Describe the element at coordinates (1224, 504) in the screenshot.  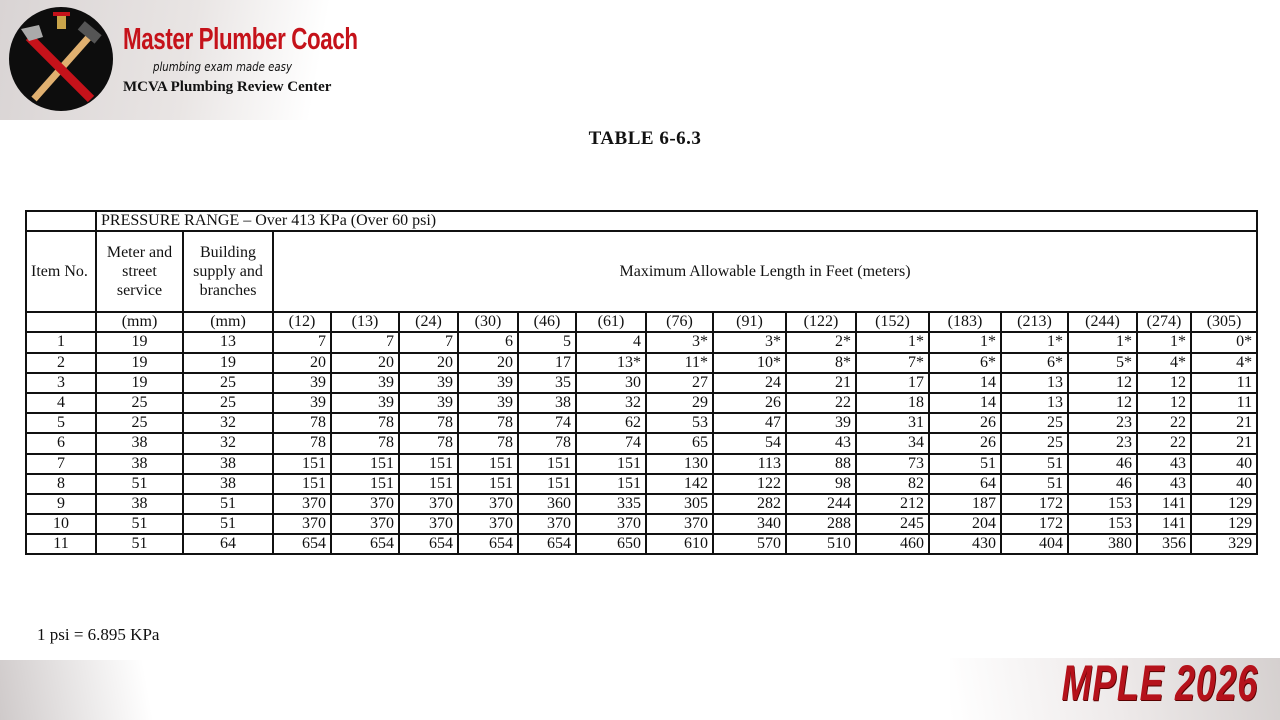
I see `max-length-cell: 129` at that location.